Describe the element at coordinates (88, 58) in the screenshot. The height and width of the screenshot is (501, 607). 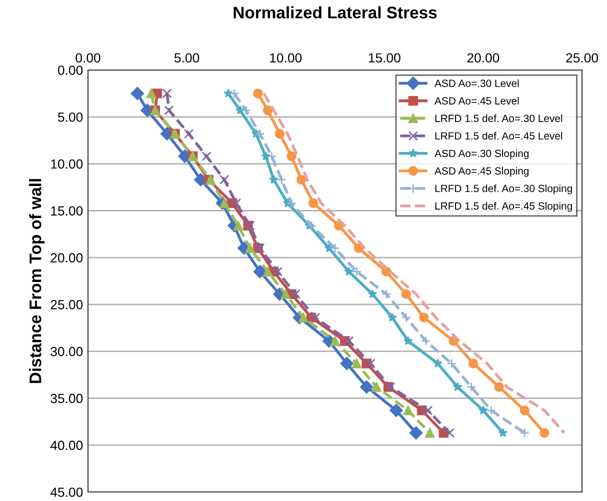
I see `x-tick-label: 0.00` at that location.